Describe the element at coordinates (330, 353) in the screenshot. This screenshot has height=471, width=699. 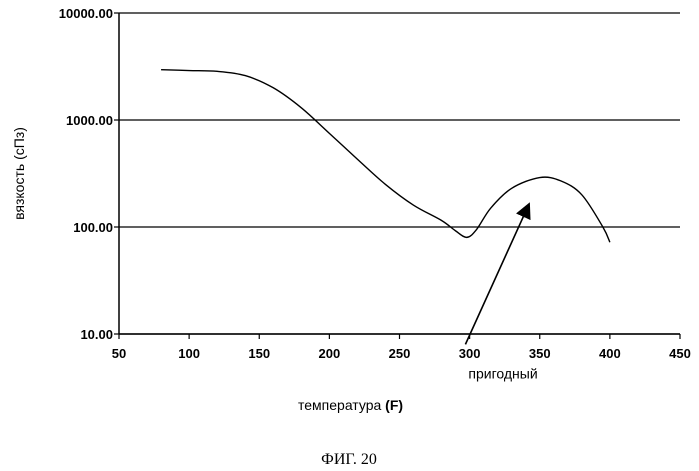
I see `x-tick-label: 200` at that location.